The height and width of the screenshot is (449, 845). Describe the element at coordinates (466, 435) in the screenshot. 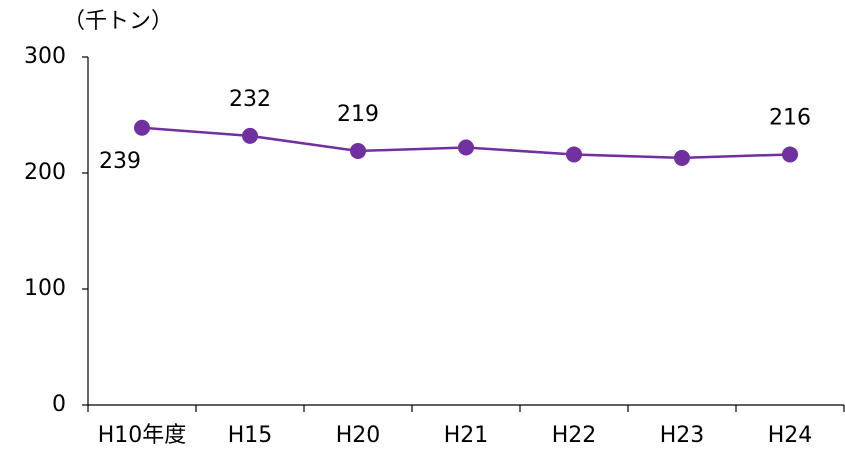

I see `x-tick-label: H21` at that location.